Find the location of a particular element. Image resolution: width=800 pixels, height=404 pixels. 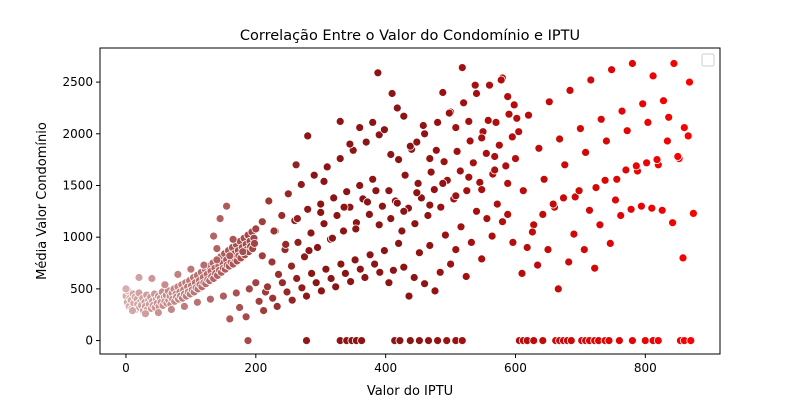

x-tick-label: 800 is located at coordinates (645, 368).